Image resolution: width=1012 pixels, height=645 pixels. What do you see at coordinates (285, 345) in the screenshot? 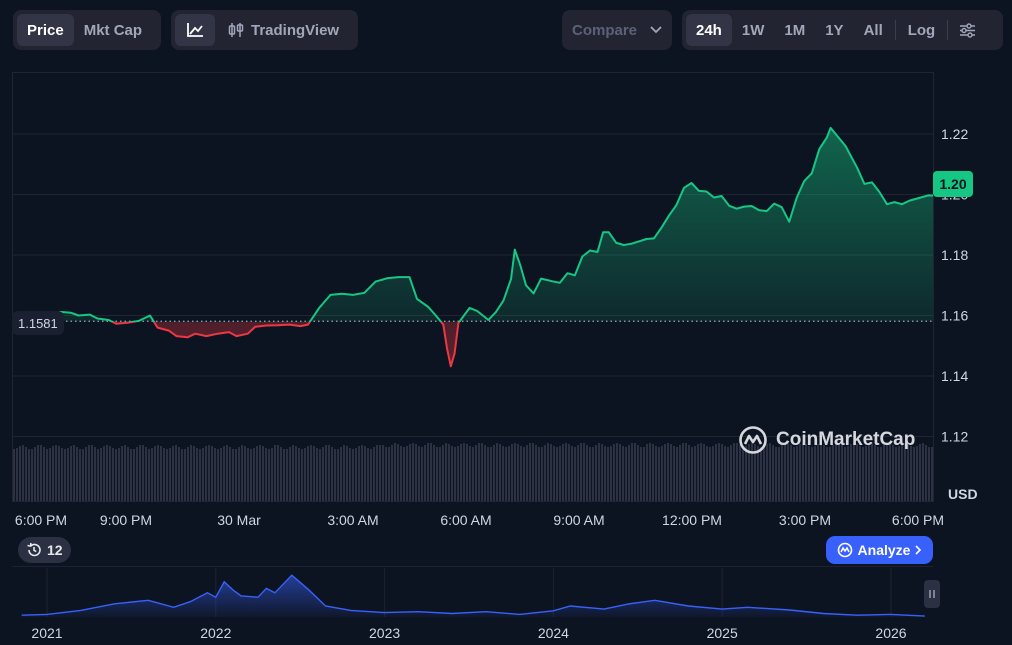
I see `price-line-down` at bounding box center [285, 345].